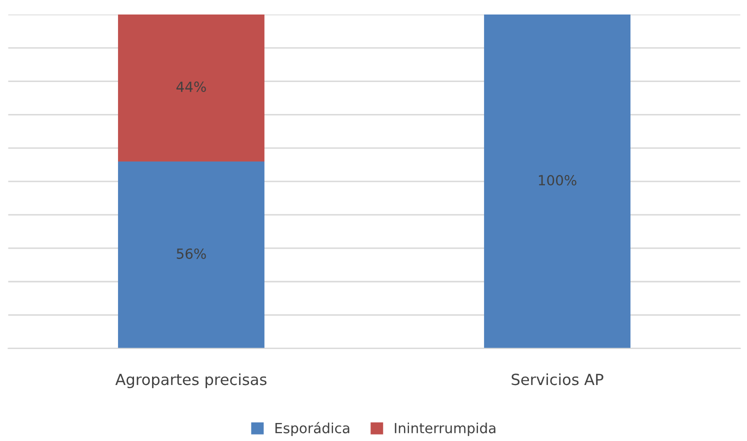 This screenshot has width=747, height=441. I want to click on legend-label: Ininterrumpida, so click(445, 429).